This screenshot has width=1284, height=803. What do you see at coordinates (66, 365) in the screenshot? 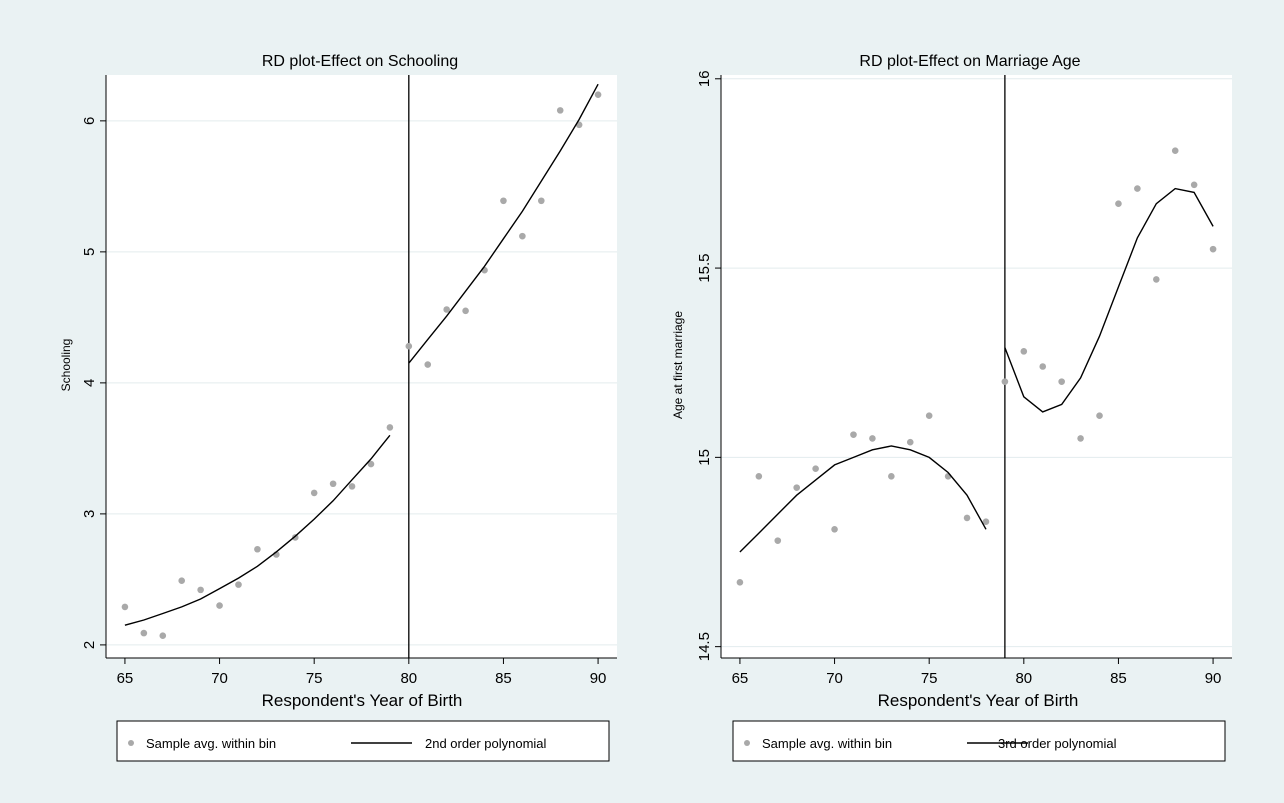
I see `y-axis-label: Schooling` at bounding box center [66, 365].